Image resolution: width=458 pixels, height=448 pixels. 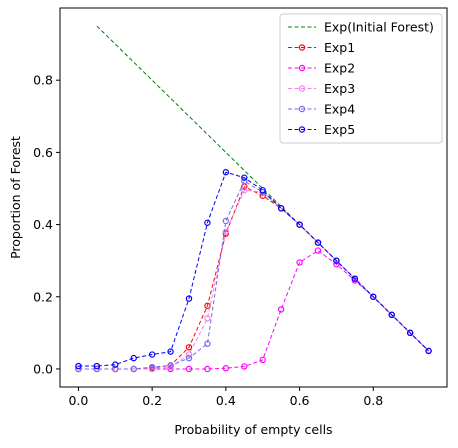 What do you see at coordinates (226, 400) in the screenshot?
I see `x-tick-label: 0.4` at bounding box center [226, 400].